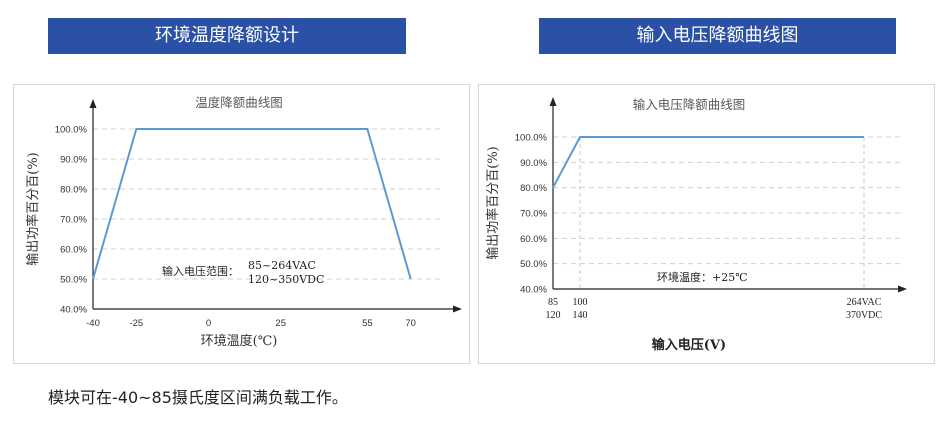 This screenshot has height=422, width=952. What do you see at coordinates (280, 323) in the screenshot?
I see `x-tick-label: 25` at bounding box center [280, 323].